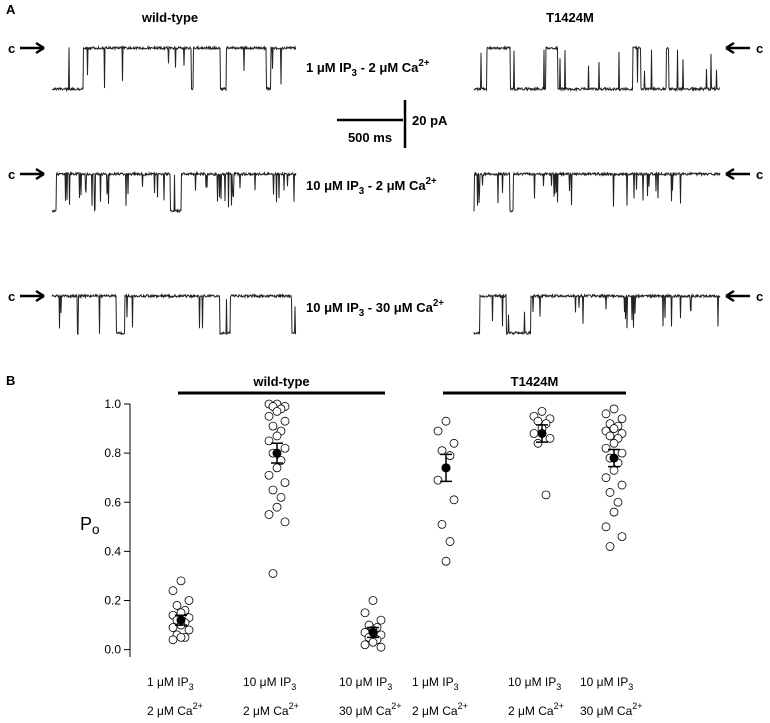  I want to click on scale-label: 20 pA, so click(430, 120).